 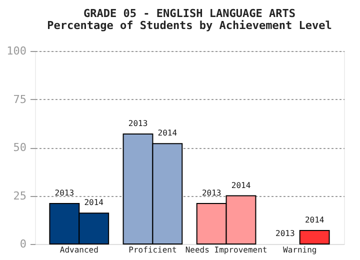 What do you see at coordinates (19, 147) in the screenshot?
I see `y-tick-label: 50` at bounding box center [19, 147].